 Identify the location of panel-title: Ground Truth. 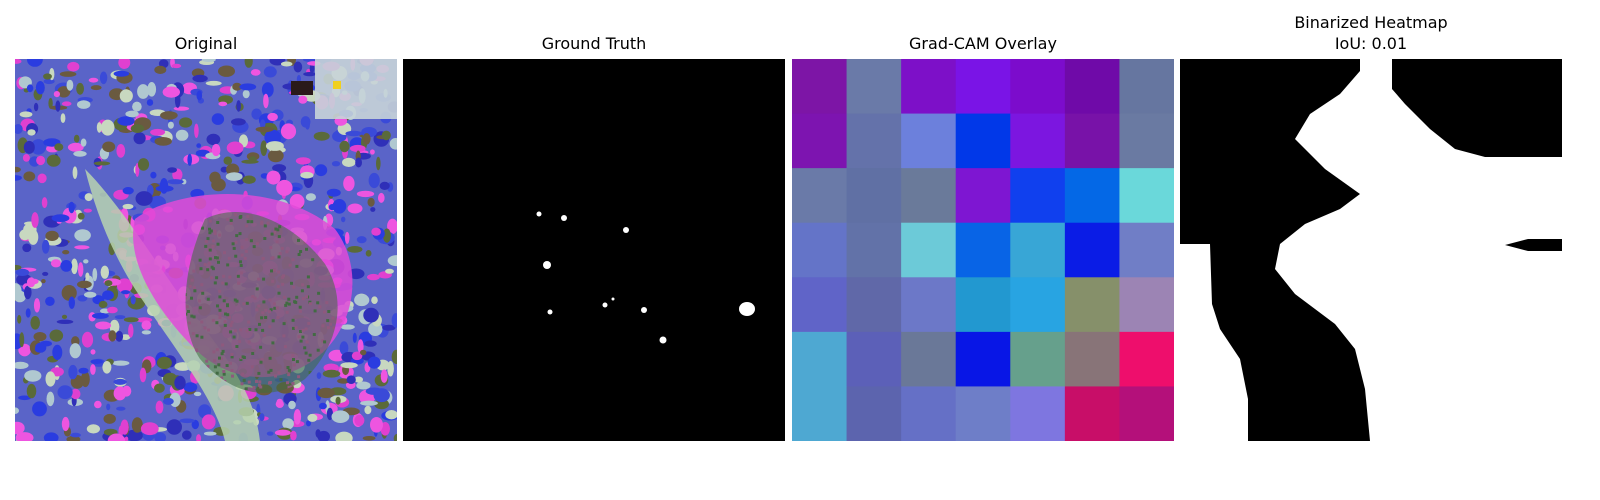
(594, 43).